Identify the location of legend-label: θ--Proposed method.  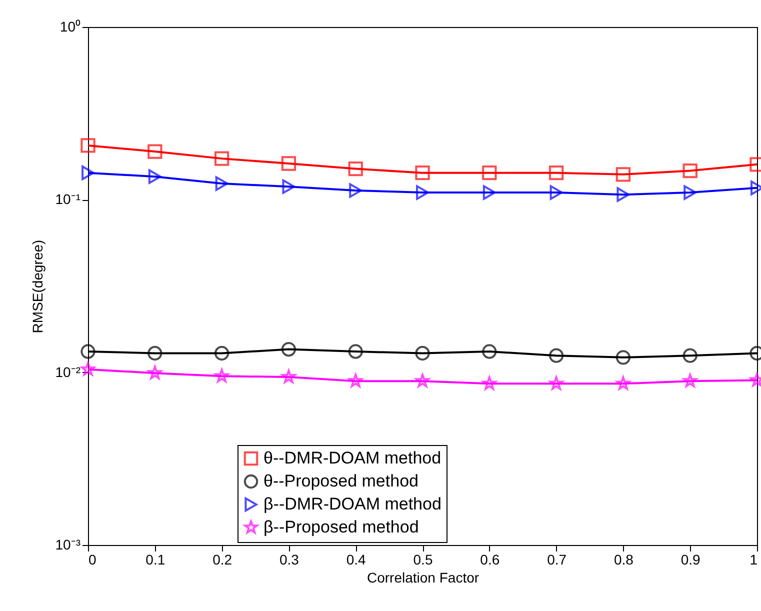
(341, 481).